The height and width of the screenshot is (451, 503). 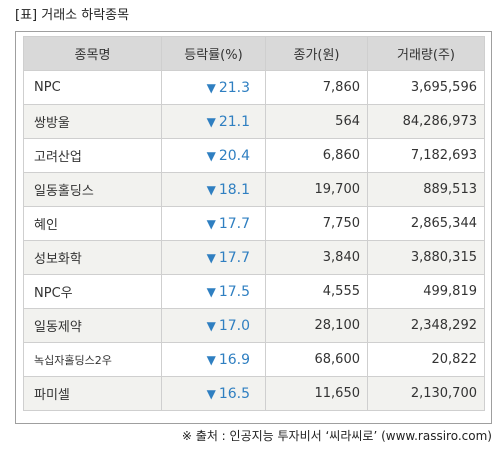 I want to click on table-row: 쌍방울 ▼ 21.1 564 84,286,973, so click(x=254, y=121).